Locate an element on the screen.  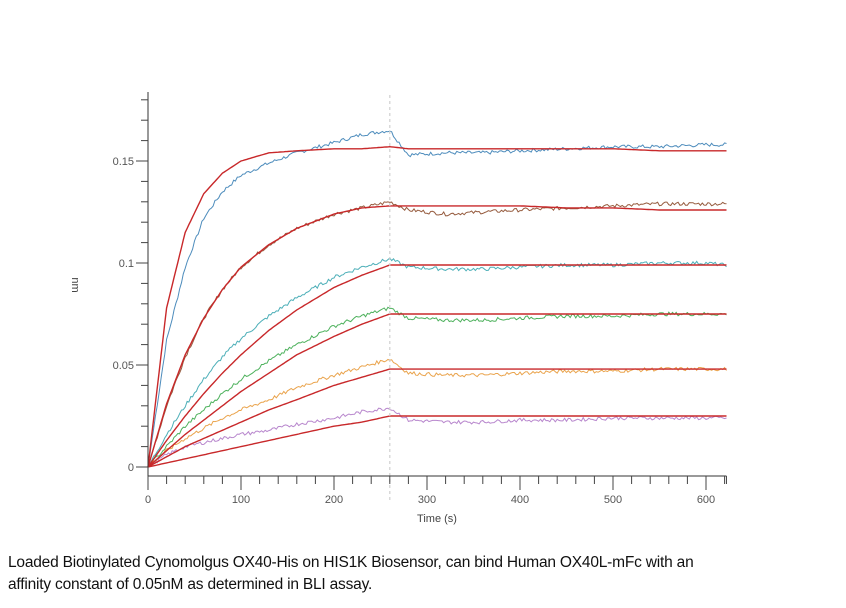
x-tick-label: 600 is located at coordinates (706, 500).